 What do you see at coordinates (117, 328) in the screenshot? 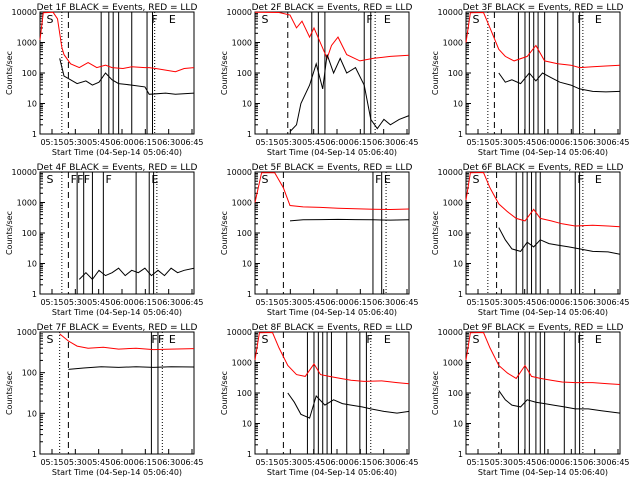
I see `chart-title: Det 7F BLACK = Events, RED = LLD` at bounding box center [117, 328].